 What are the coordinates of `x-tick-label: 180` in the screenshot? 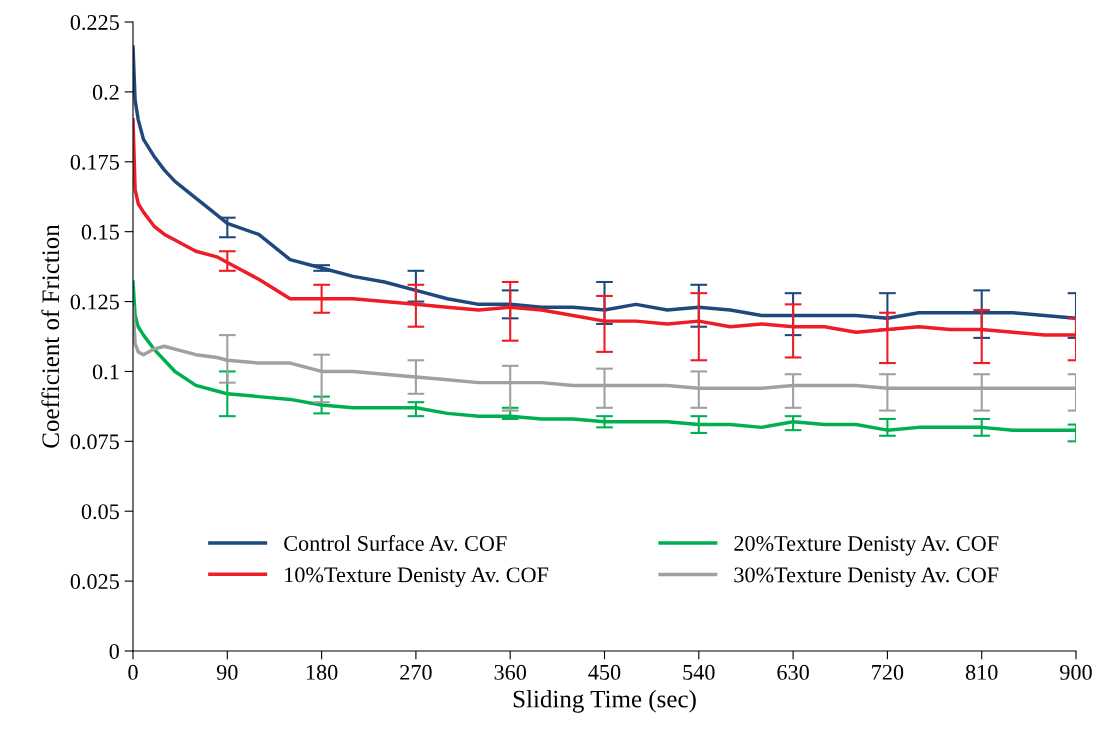 It's located at (322, 672).